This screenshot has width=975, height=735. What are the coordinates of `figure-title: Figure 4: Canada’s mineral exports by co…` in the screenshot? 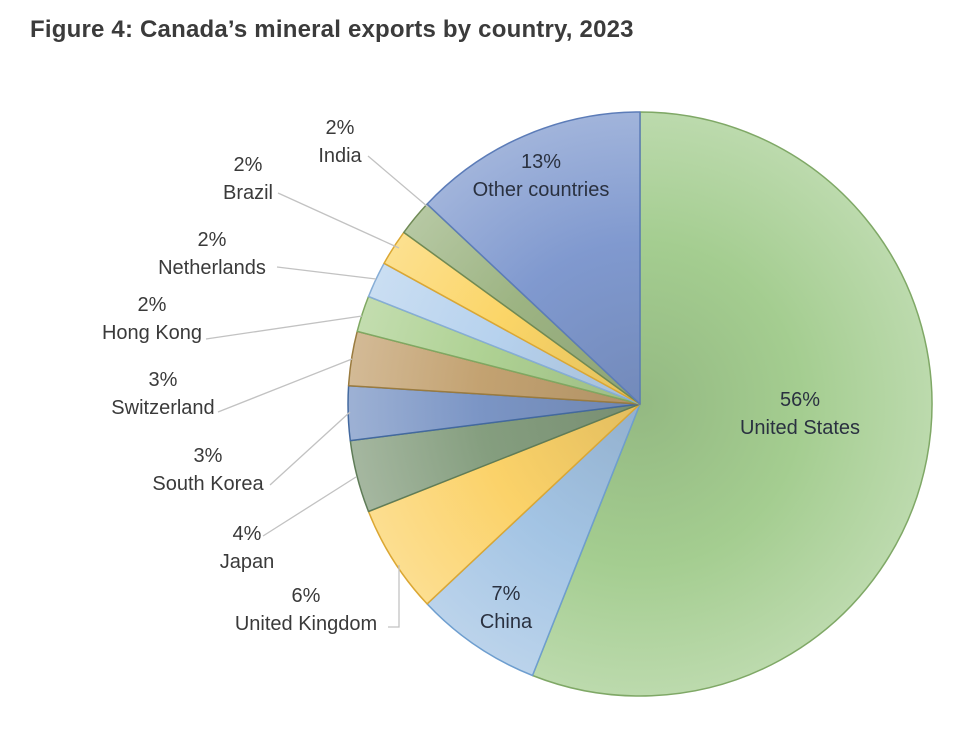 It's located at (332, 29).